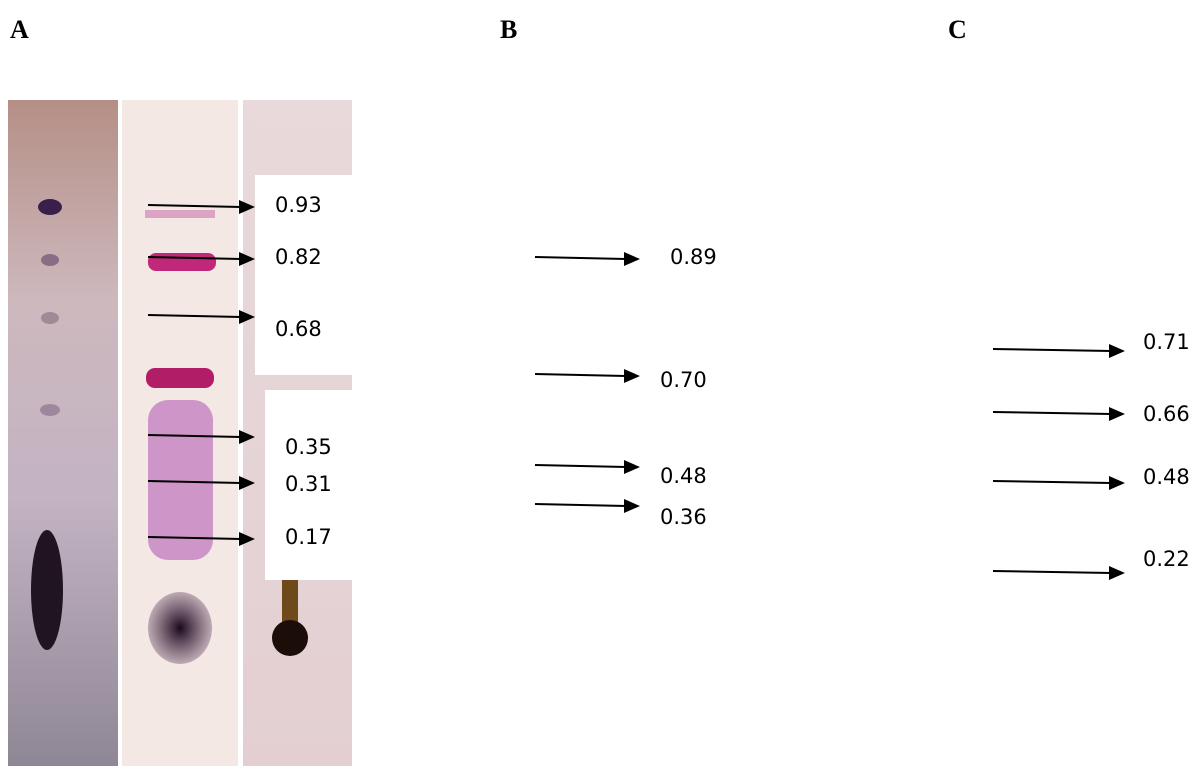 Image resolution: width=1202 pixels, height=766 pixels. Describe the element at coordinates (290, 605) in the screenshot. I see `streak` at that location.